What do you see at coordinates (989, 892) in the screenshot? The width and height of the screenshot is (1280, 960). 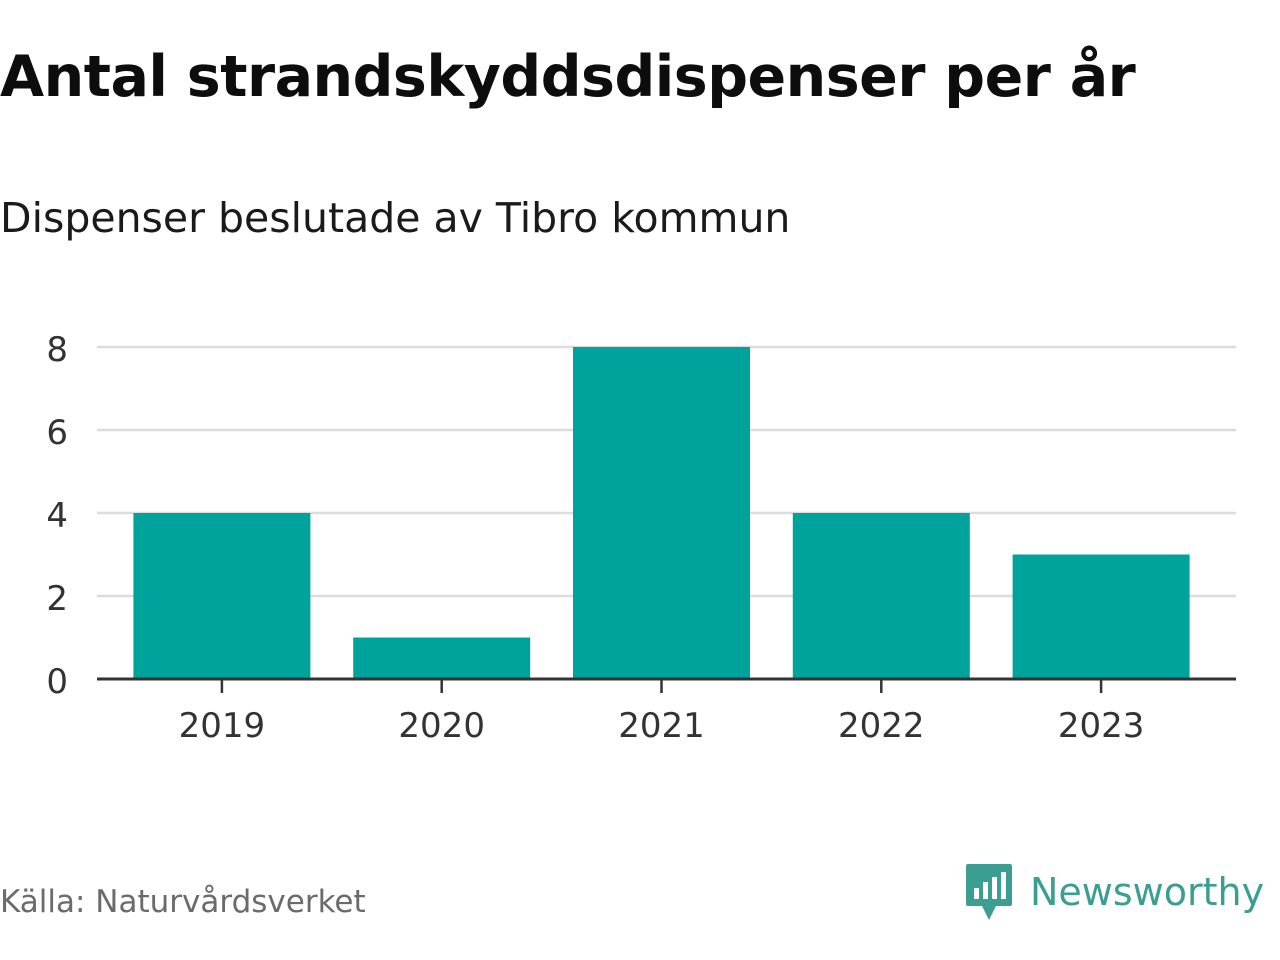 I see `bar-chart-speech-bubble-icon` at bounding box center [989, 892].